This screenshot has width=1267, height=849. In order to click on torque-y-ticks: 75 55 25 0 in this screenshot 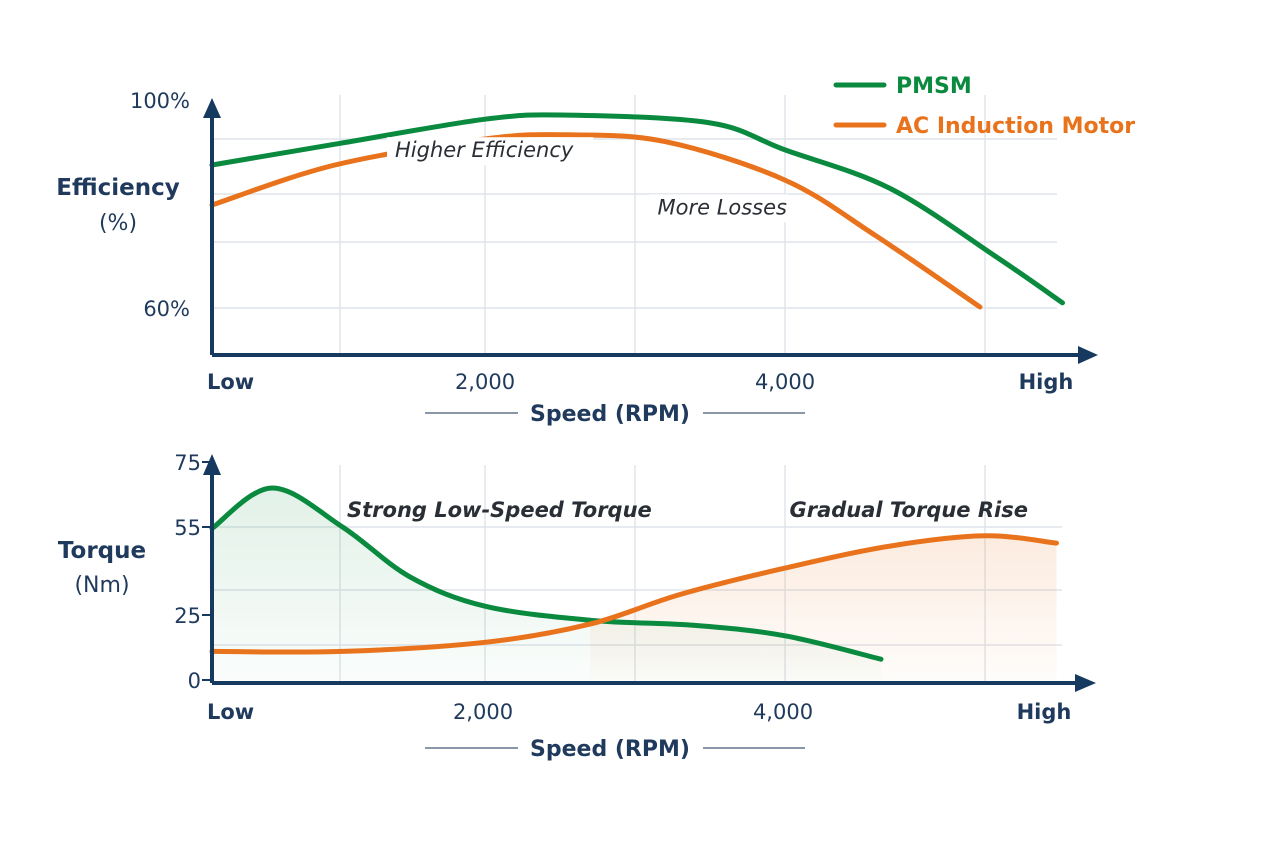, I will do `click(193, 572)`.